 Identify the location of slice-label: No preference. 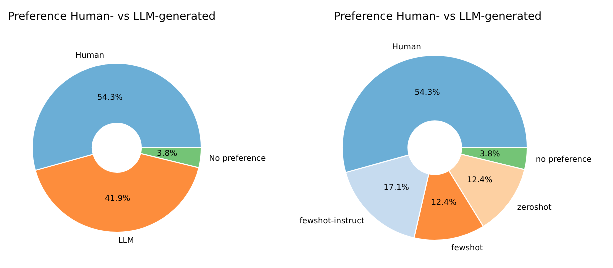
(237, 159).